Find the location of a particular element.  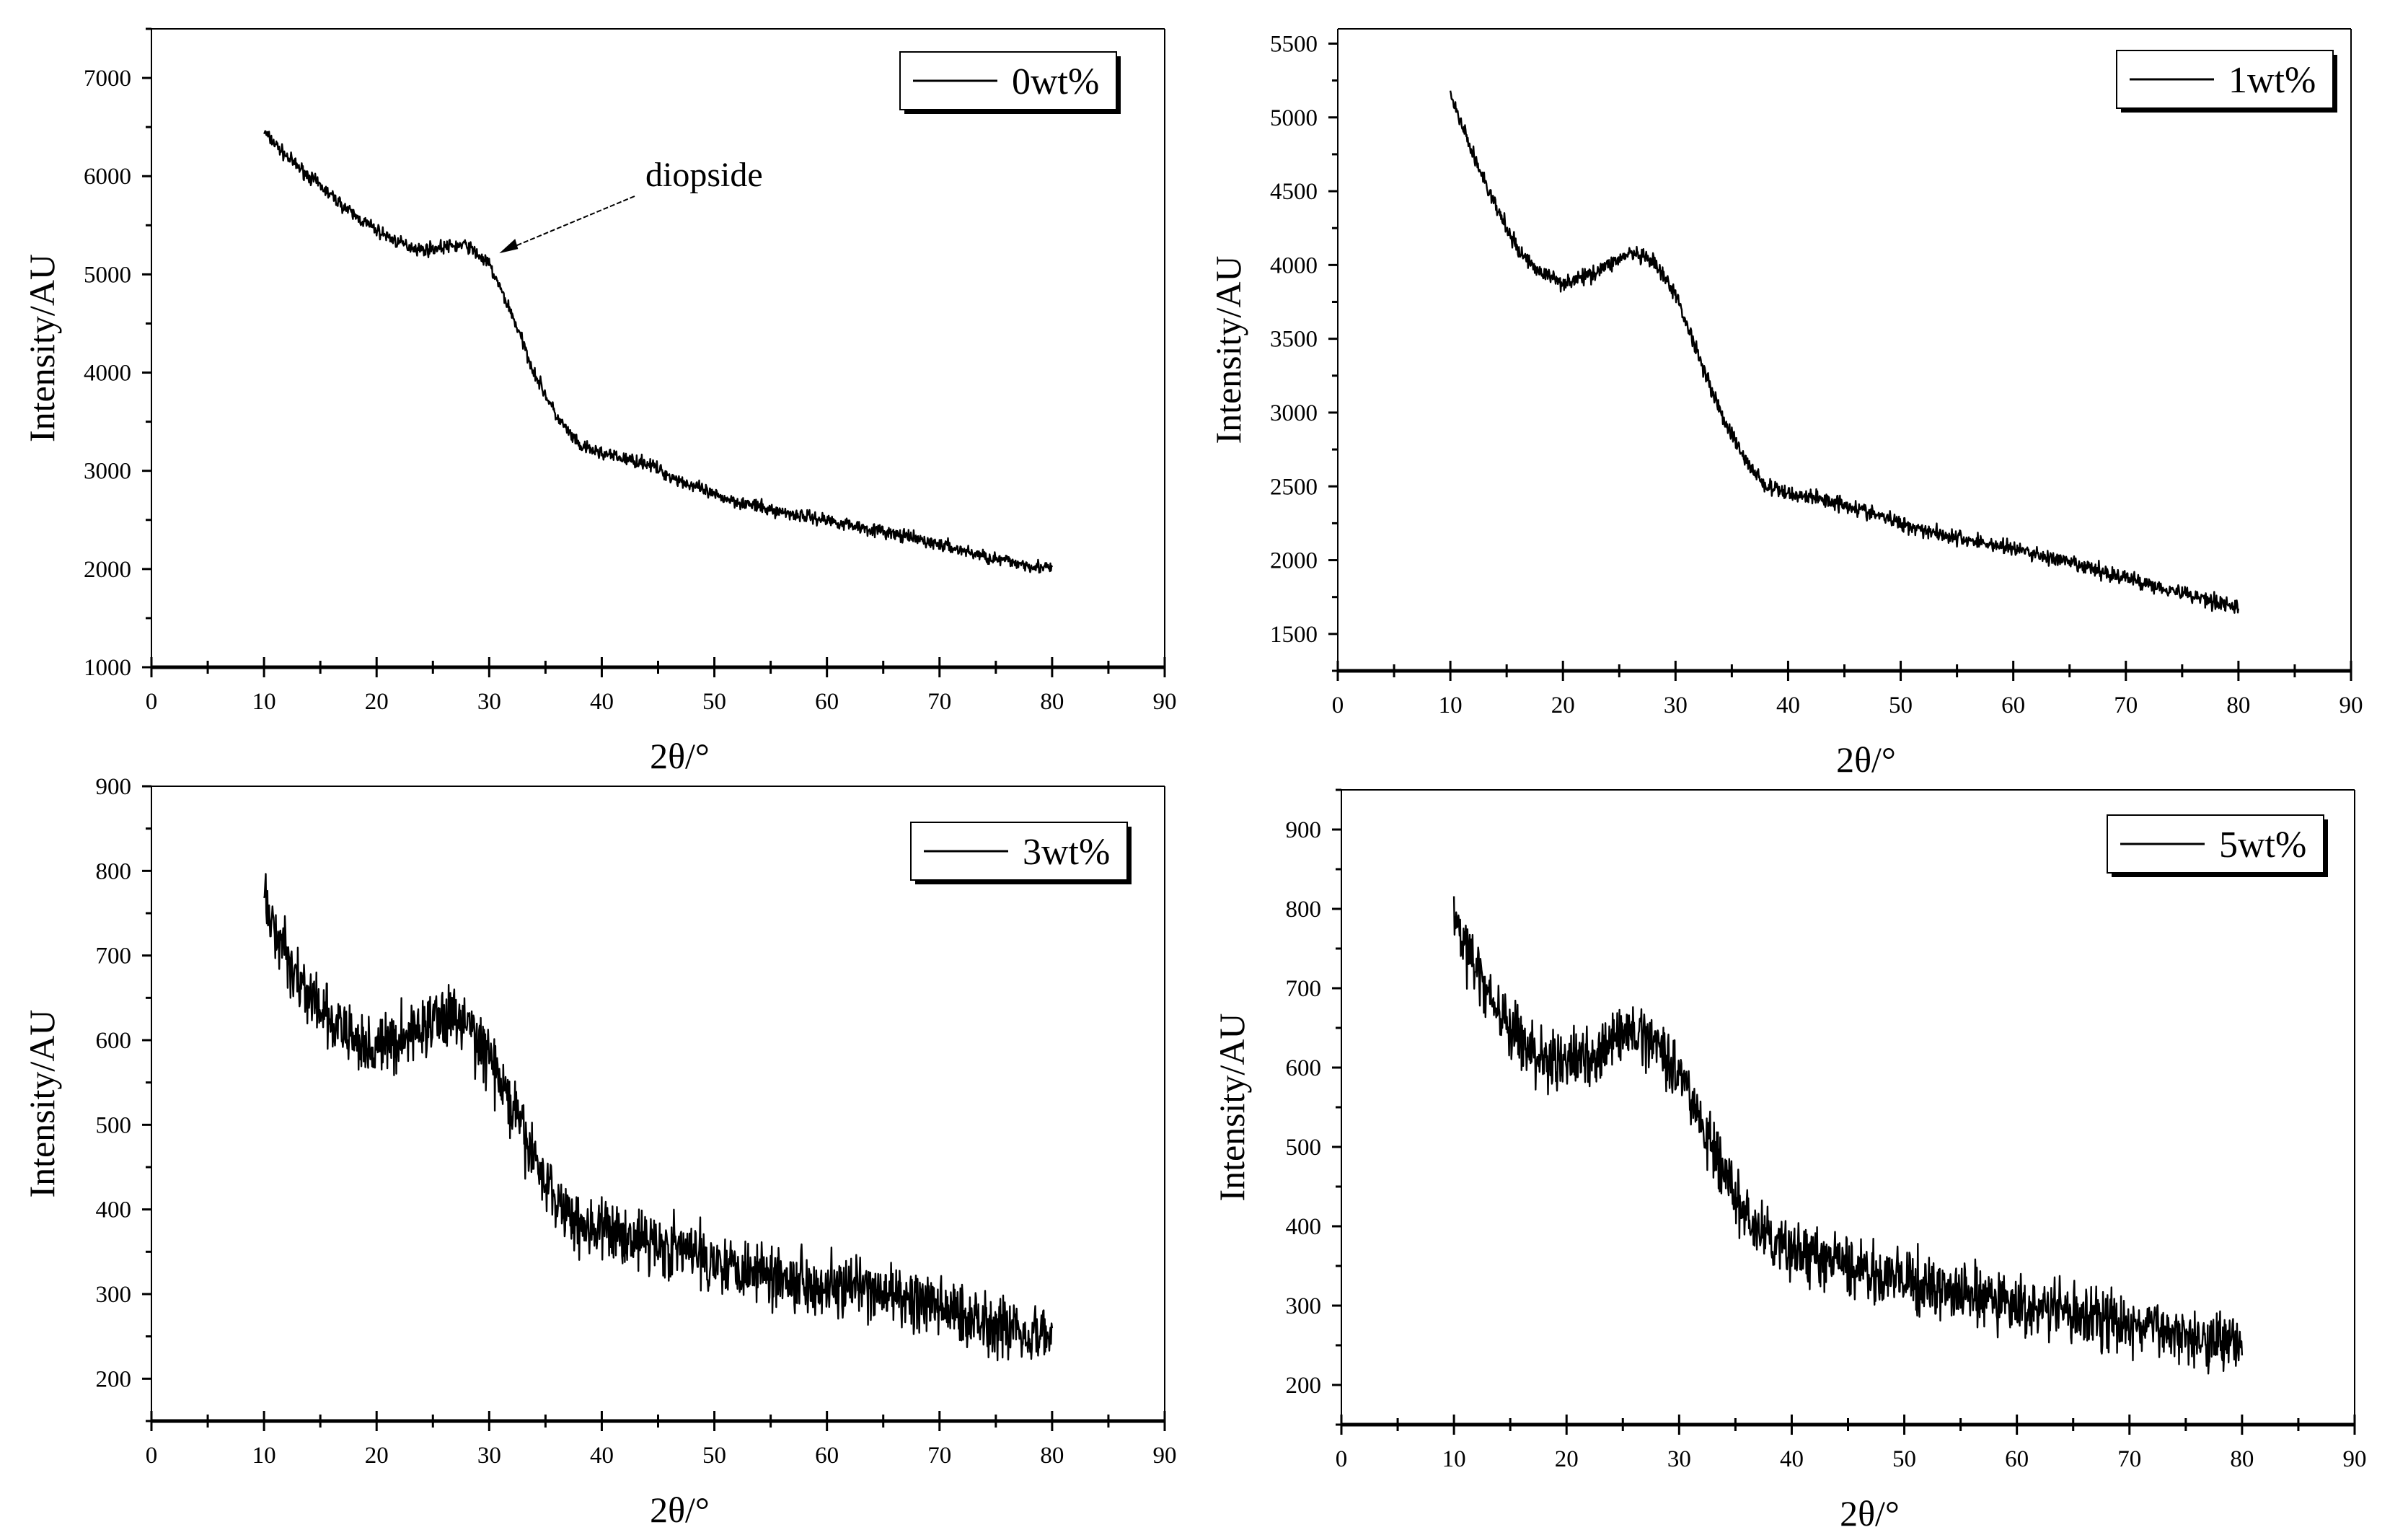

y-tick-label: 5500 is located at coordinates (1294, 44).